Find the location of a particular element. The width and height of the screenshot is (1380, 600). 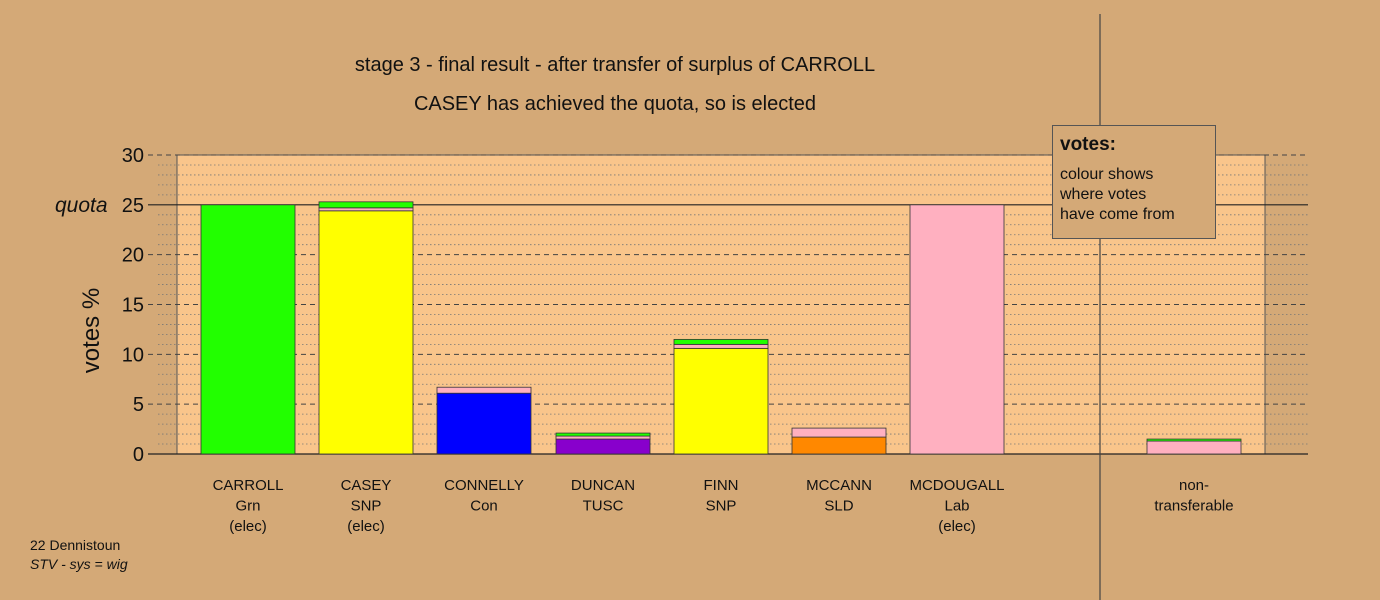

category-label: TUSC is located at coordinates (603, 506).